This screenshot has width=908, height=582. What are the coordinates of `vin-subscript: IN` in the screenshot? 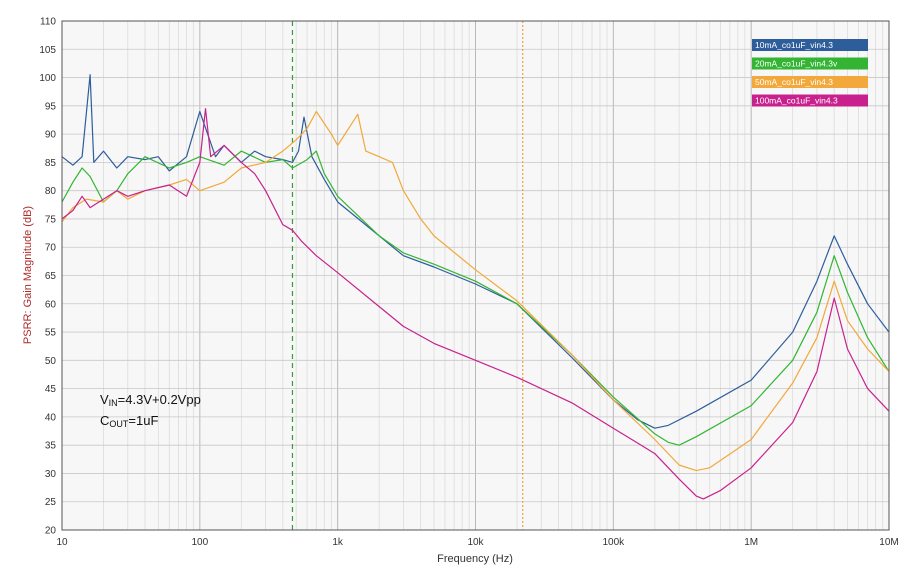 It's located at (113, 403).